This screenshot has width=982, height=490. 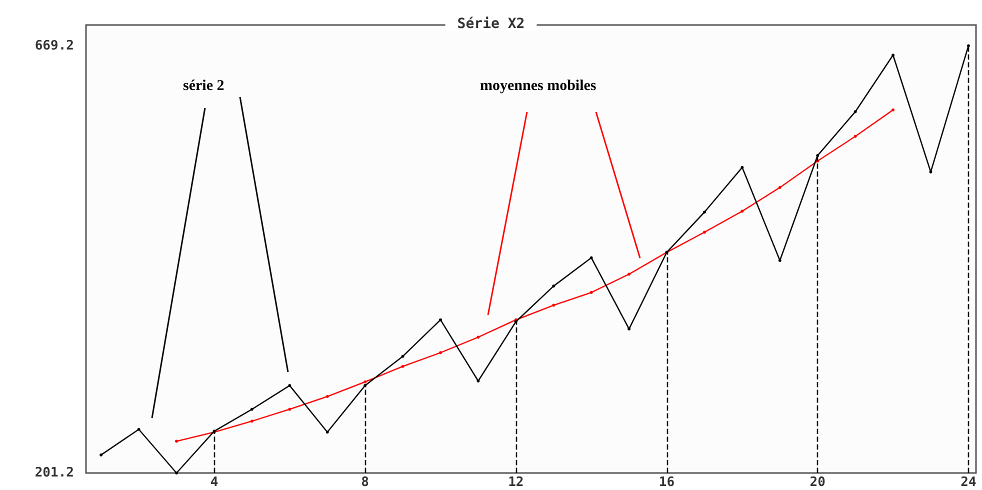 I want to click on x-tick-label: 20, so click(x=818, y=482).